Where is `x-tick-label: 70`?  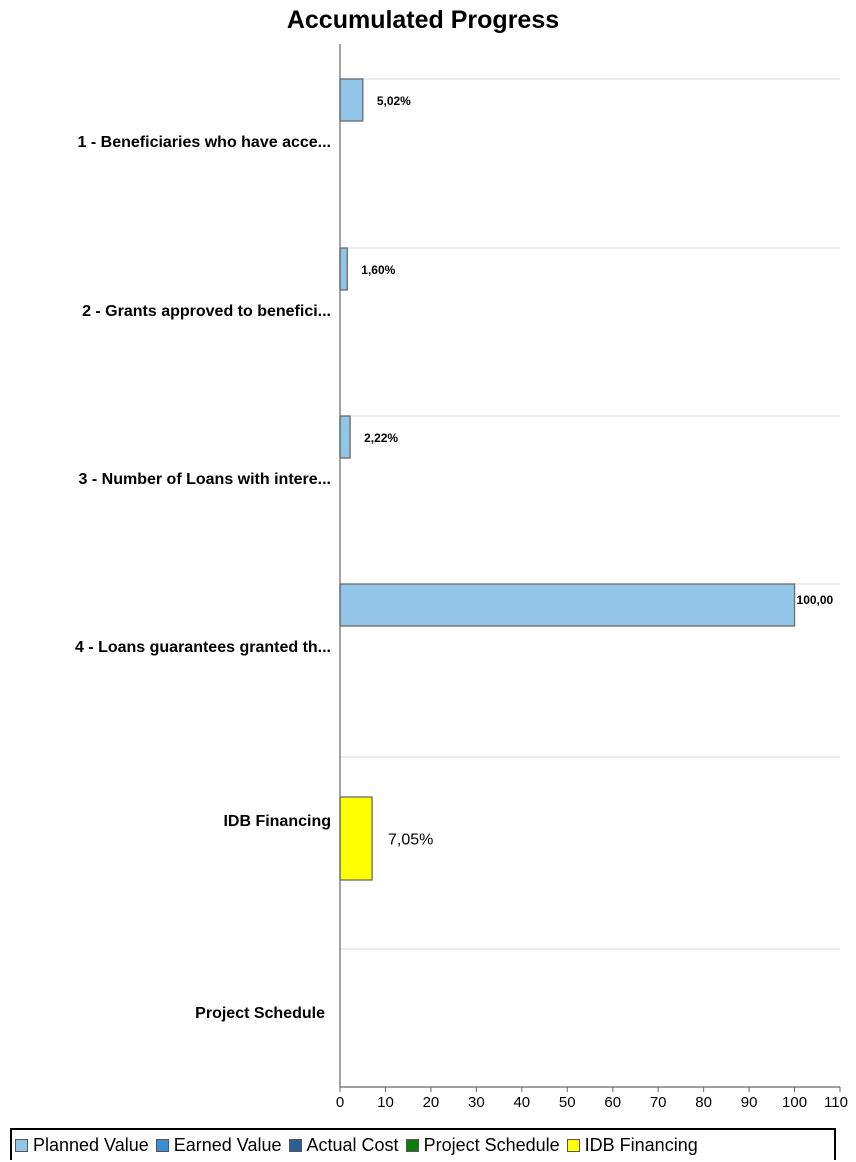 x-tick-label: 70 is located at coordinates (658, 1102).